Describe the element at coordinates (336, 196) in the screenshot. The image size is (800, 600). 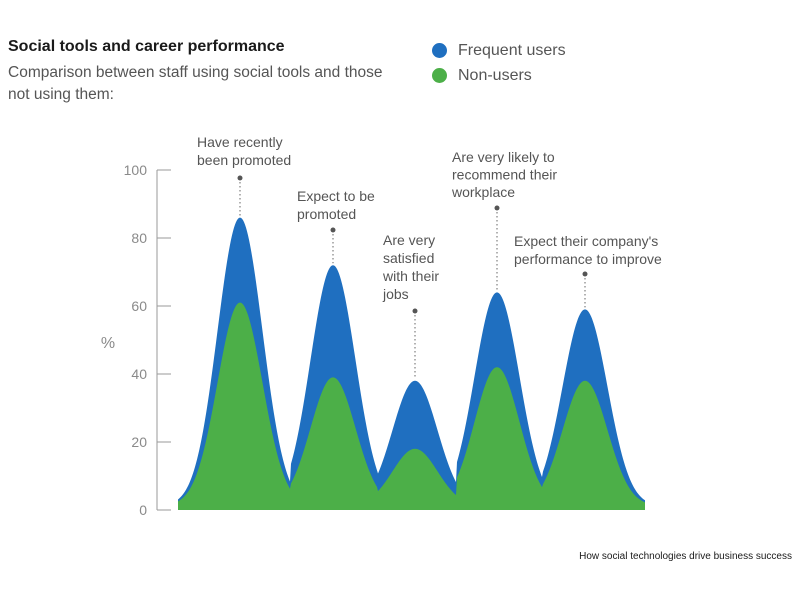
I see `annotation-text: Expect to be` at that location.